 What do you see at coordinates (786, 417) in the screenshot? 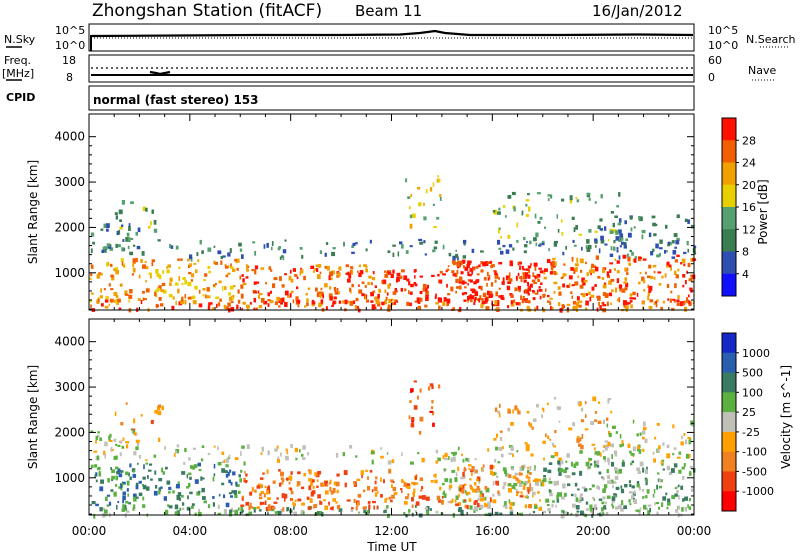
I see `velocity-colorbar-label-text: Velocity [m s^-1]` at bounding box center [786, 417].